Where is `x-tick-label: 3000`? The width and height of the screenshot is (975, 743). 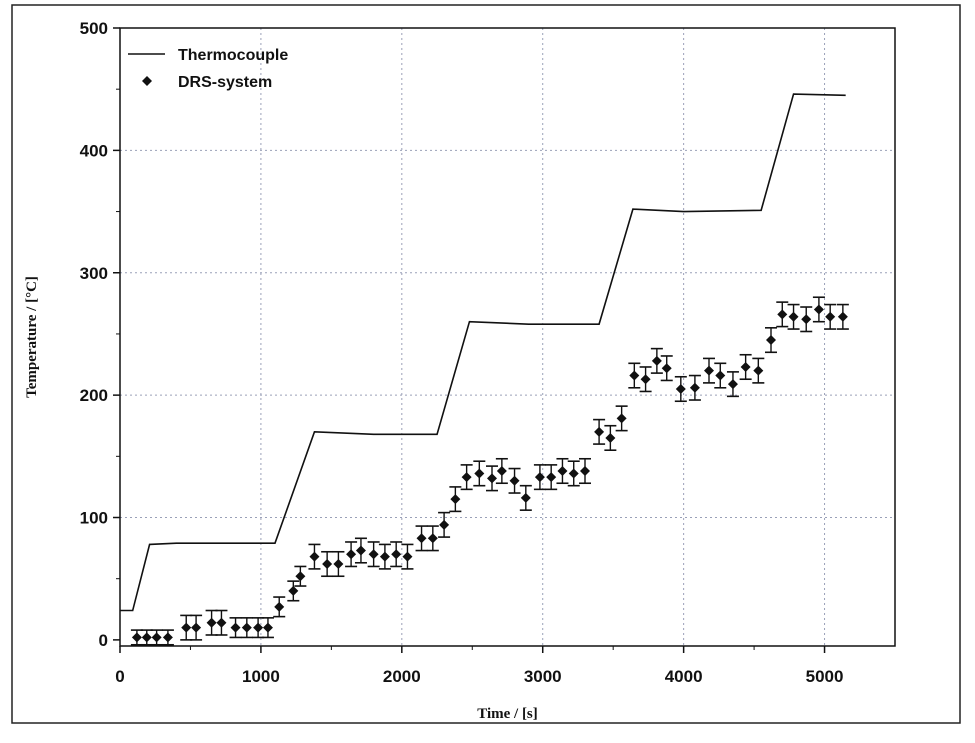 x-tick-label: 3000 is located at coordinates (543, 676).